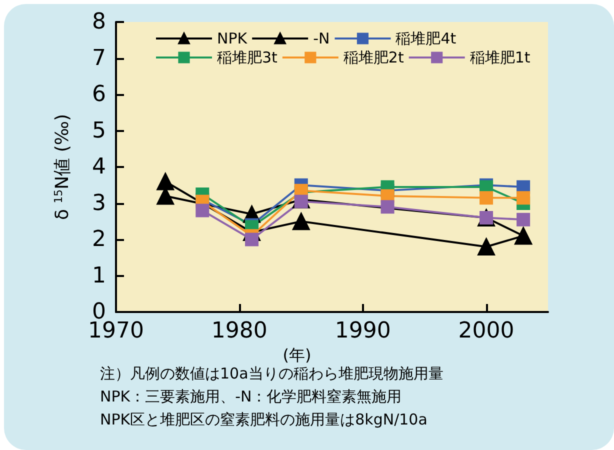 The height and width of the screenshot is (450, 614). What do you see at coordinates (232, 39) in the screenshot?
I see `legend-label: NPK` at bounding box center [232, 39].